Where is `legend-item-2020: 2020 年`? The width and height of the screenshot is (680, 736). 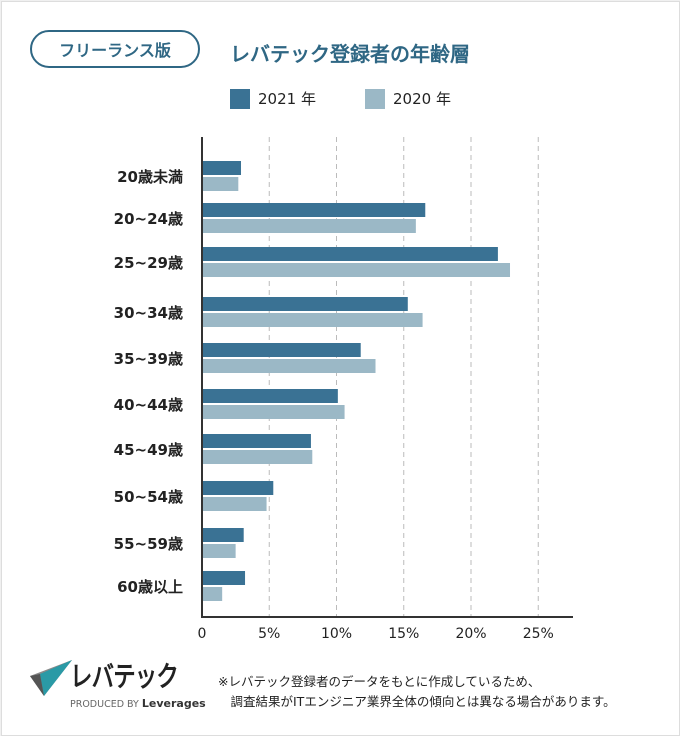
legend-item-2020: 2020 年 is located at coordinates (408, 98).